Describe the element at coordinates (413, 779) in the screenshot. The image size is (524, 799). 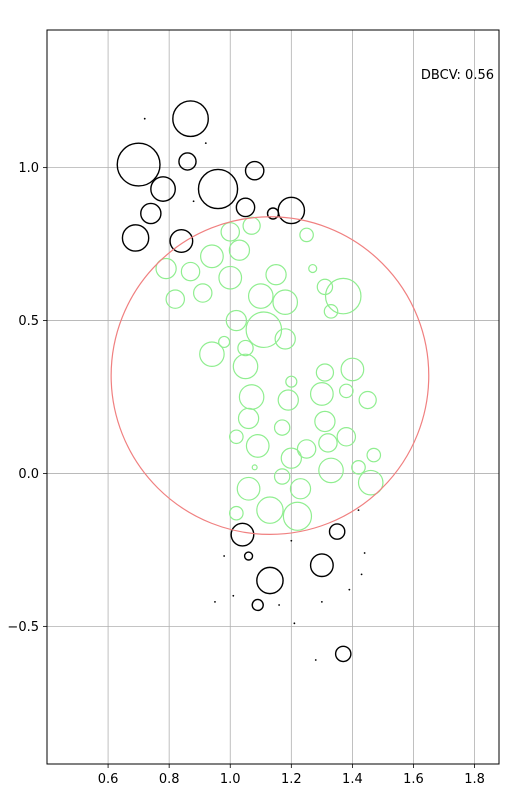
I see `x-tick-label: 1.6` at that location.